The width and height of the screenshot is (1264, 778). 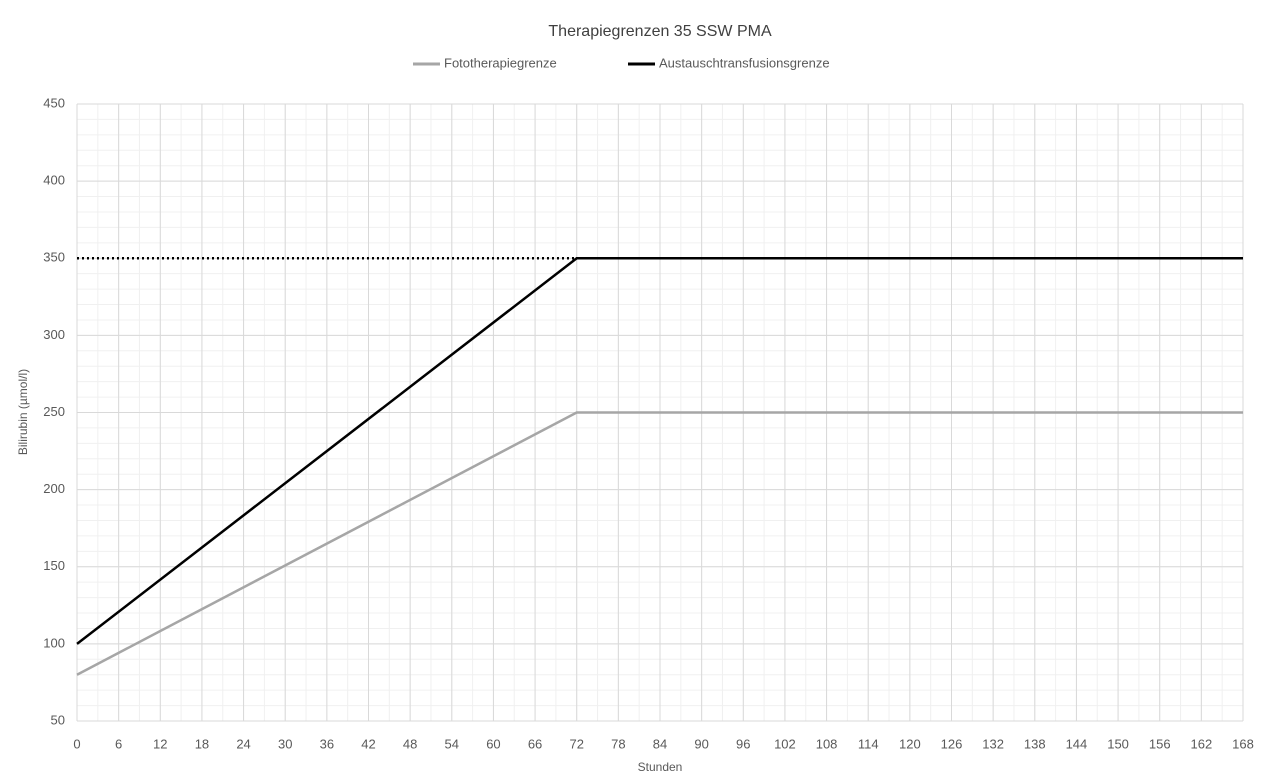 What do you see at coordinates (23, 412) in the screenshot?
I see `y-axis-label: Bilirubin (µmol/l)` at bounding box center [23, 412].